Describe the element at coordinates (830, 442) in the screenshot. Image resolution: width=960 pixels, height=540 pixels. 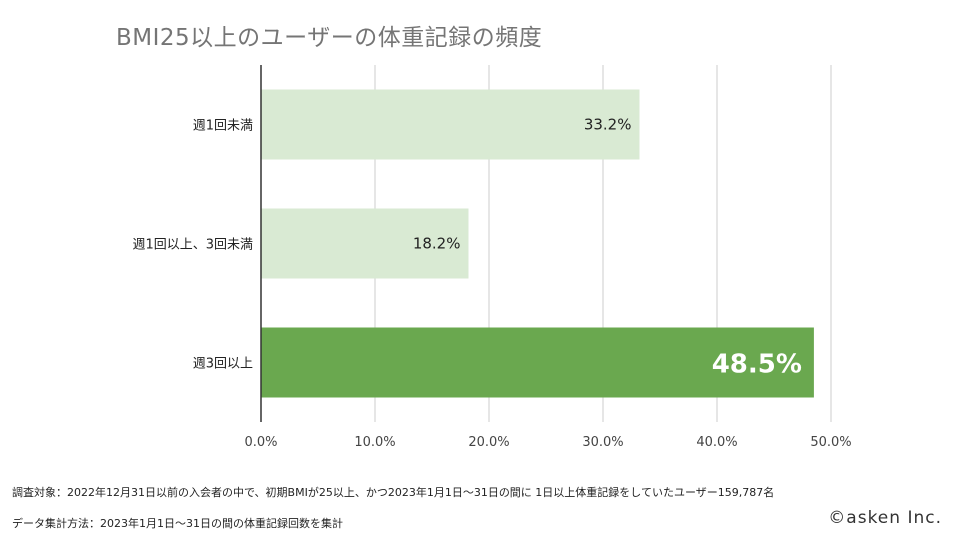
I see `x-tick-label: 50.0%` at that location.